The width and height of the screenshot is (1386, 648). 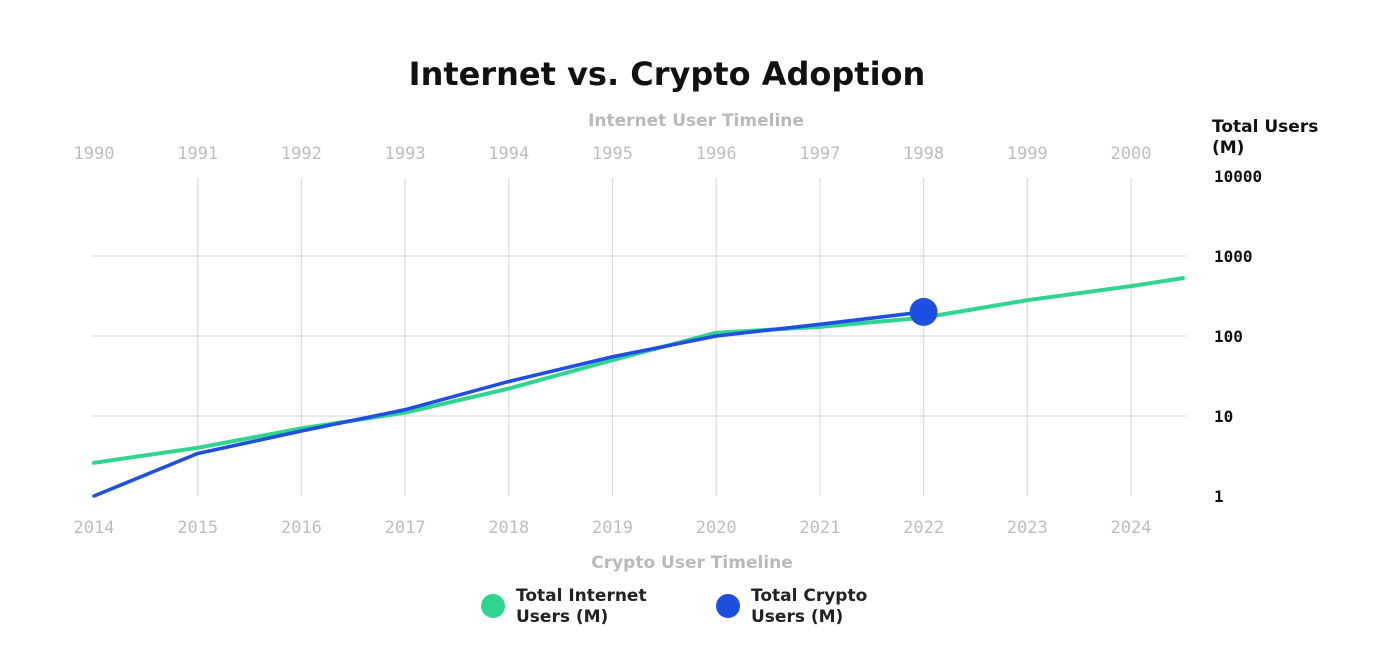 What do you see at coordinates (1233, 256) in the screenshot?
I see `y-tick-label: 1000` at bounding box center [1233, 256].